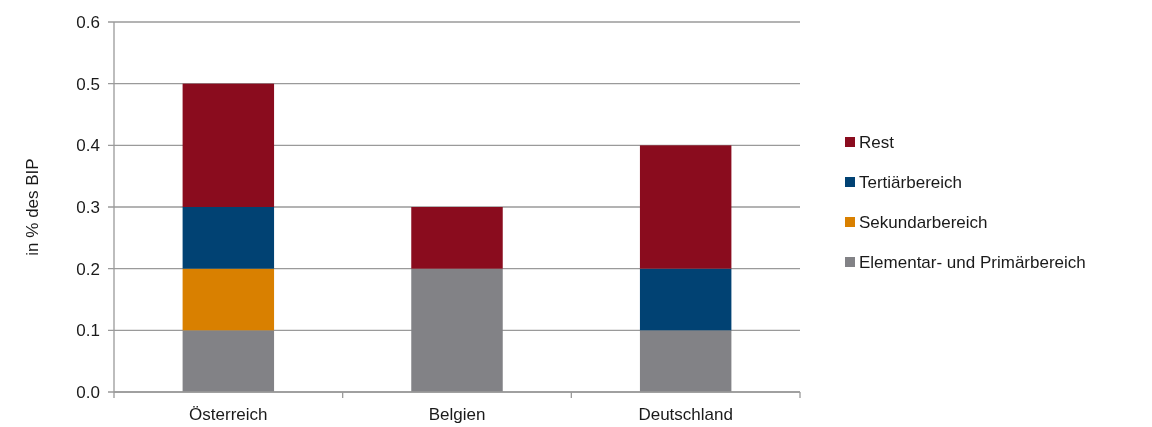 The height and width of the screenshot is (427, 1152). Describe the element at coordinates (457, 414) in the screenshot. I see `x-tick-label: Belgien` at that location.